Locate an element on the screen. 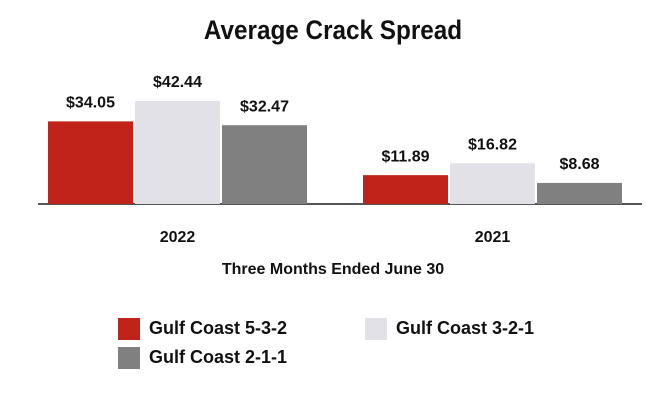 The height and width of the screenshot is (400, 670). data-label: $16.82 is located at coordinates (492, 144).